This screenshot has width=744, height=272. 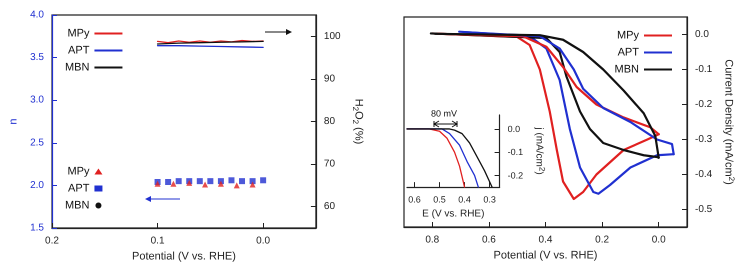 What do you see at coordinates (330, 78) in the screenshot?
I see `y2-tick-label: 90` at bounding box center [330, 78].